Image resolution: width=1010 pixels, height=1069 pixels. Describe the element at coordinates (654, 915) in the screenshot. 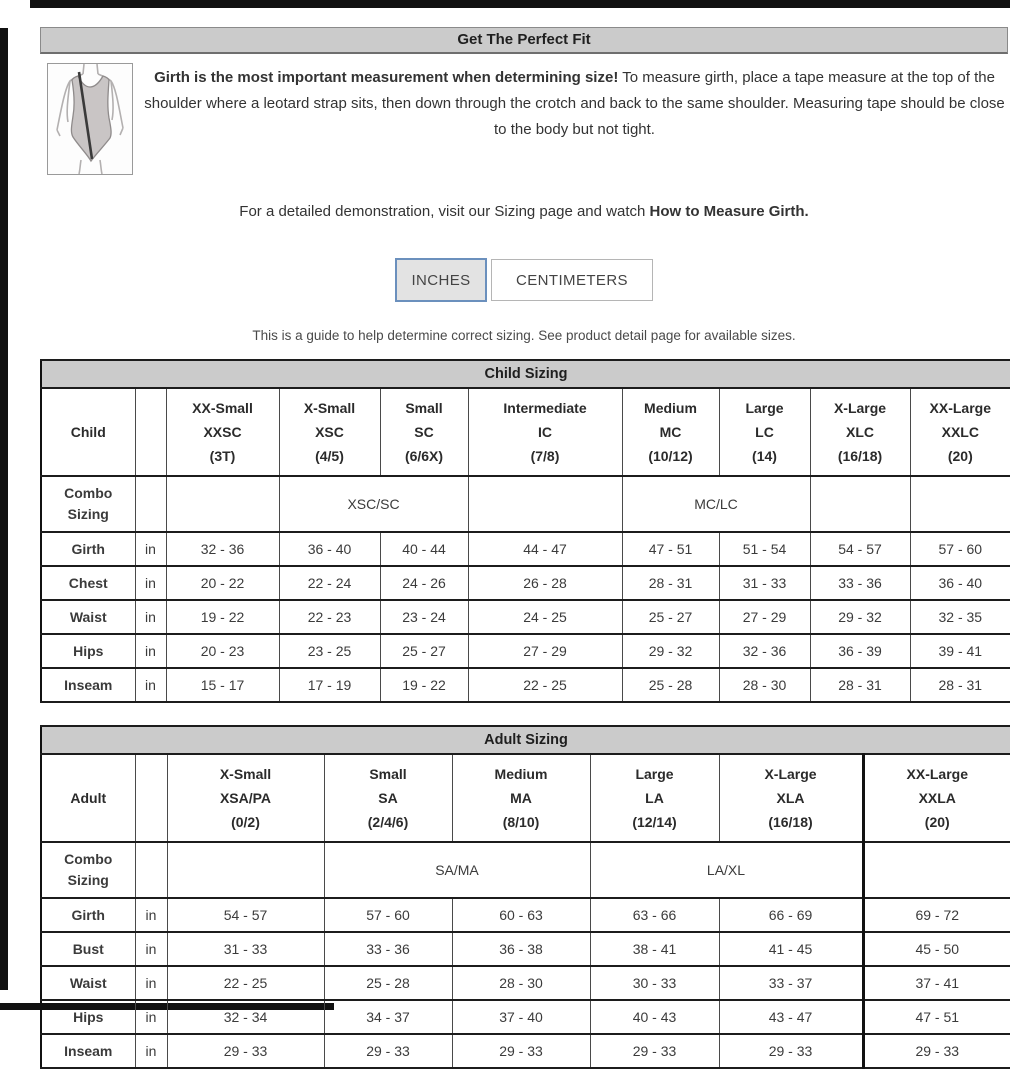

I see `measurement-value: 63 - 66` at that location.